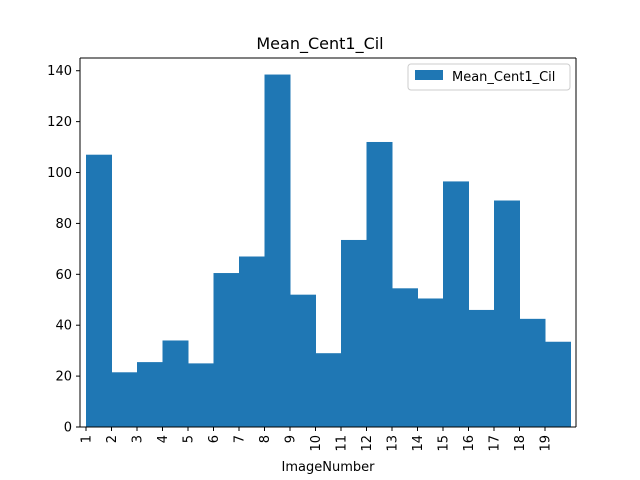 Image resolution: width=640 pixels, height=480 pixels. What do you see at coordinates (291, 439) in the screenshot?
I see `x-tick-label-9: 9` at bounding box center [291, 439].